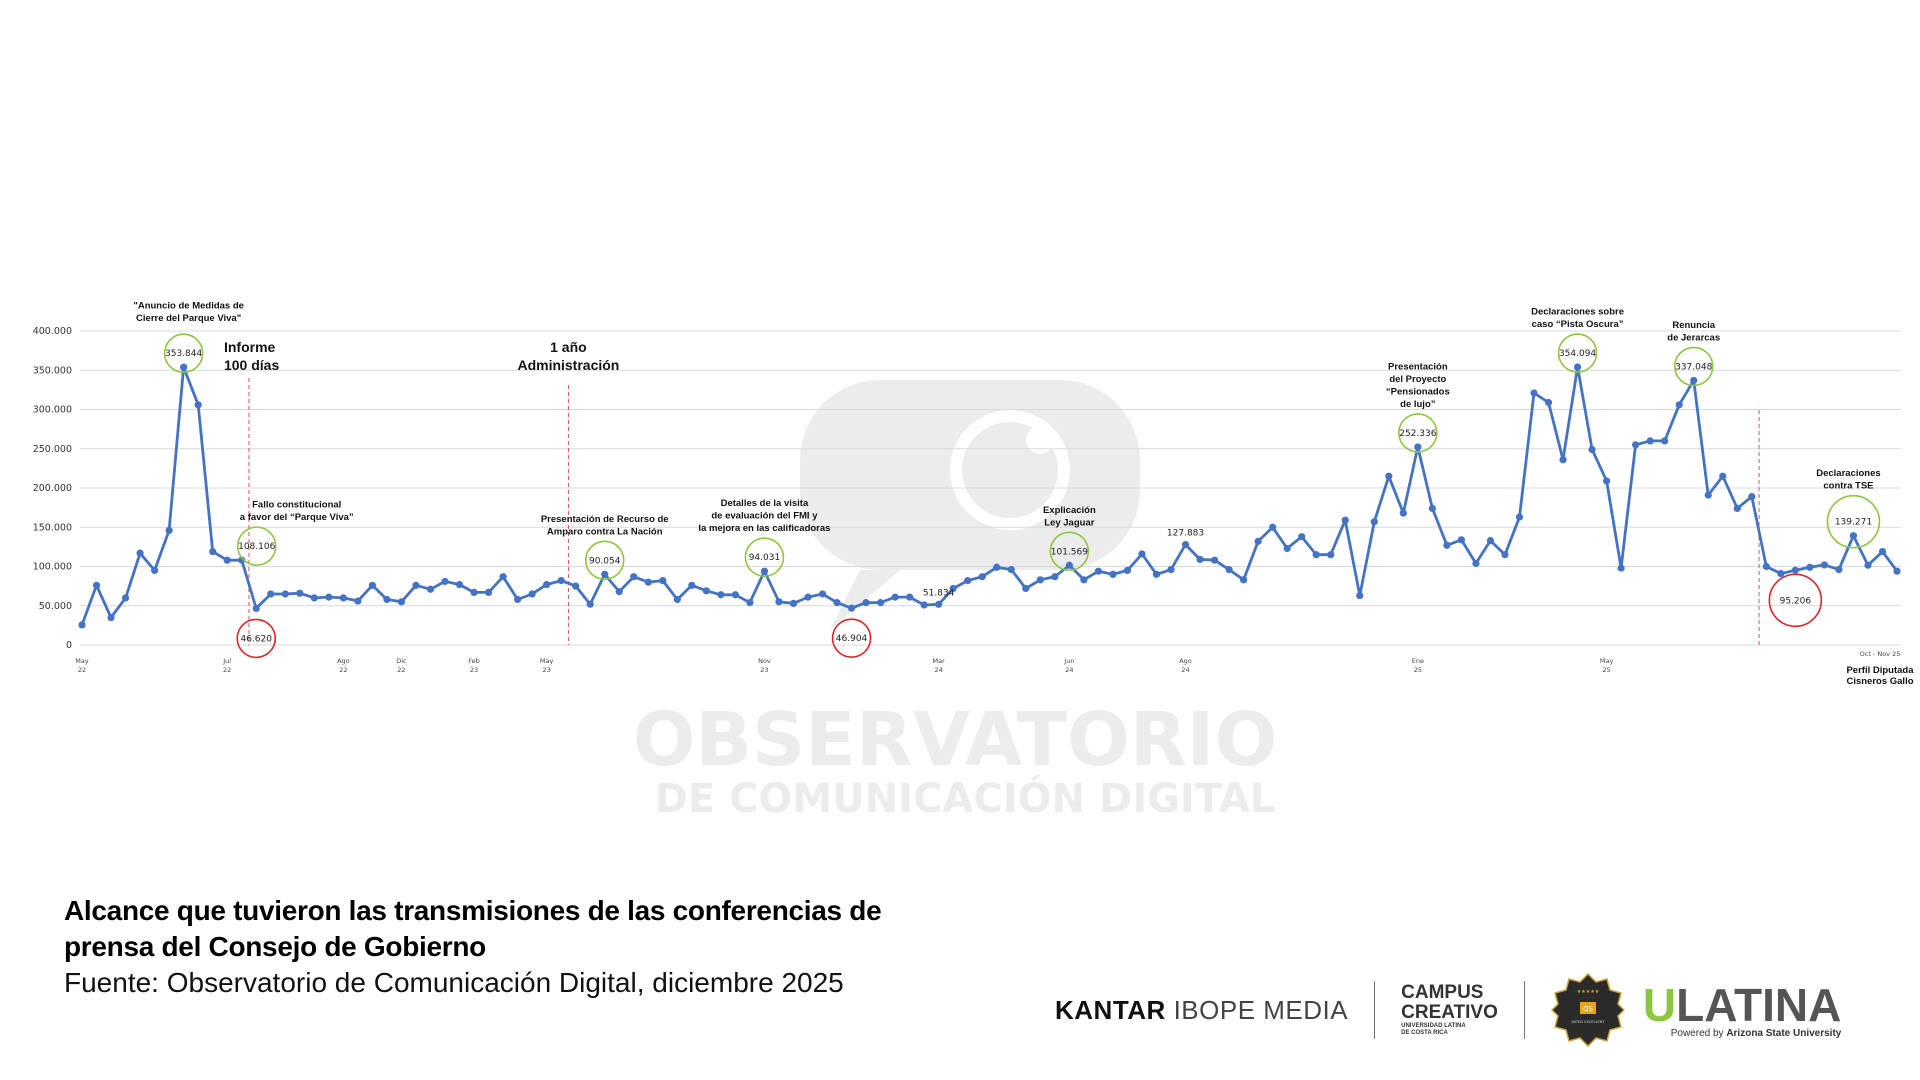 This screenshot has height=1080, width=1920. Describe the element at coordinates (1442, 992) in the screenshot. I see `campus-line1: CAMPUS` at that location.